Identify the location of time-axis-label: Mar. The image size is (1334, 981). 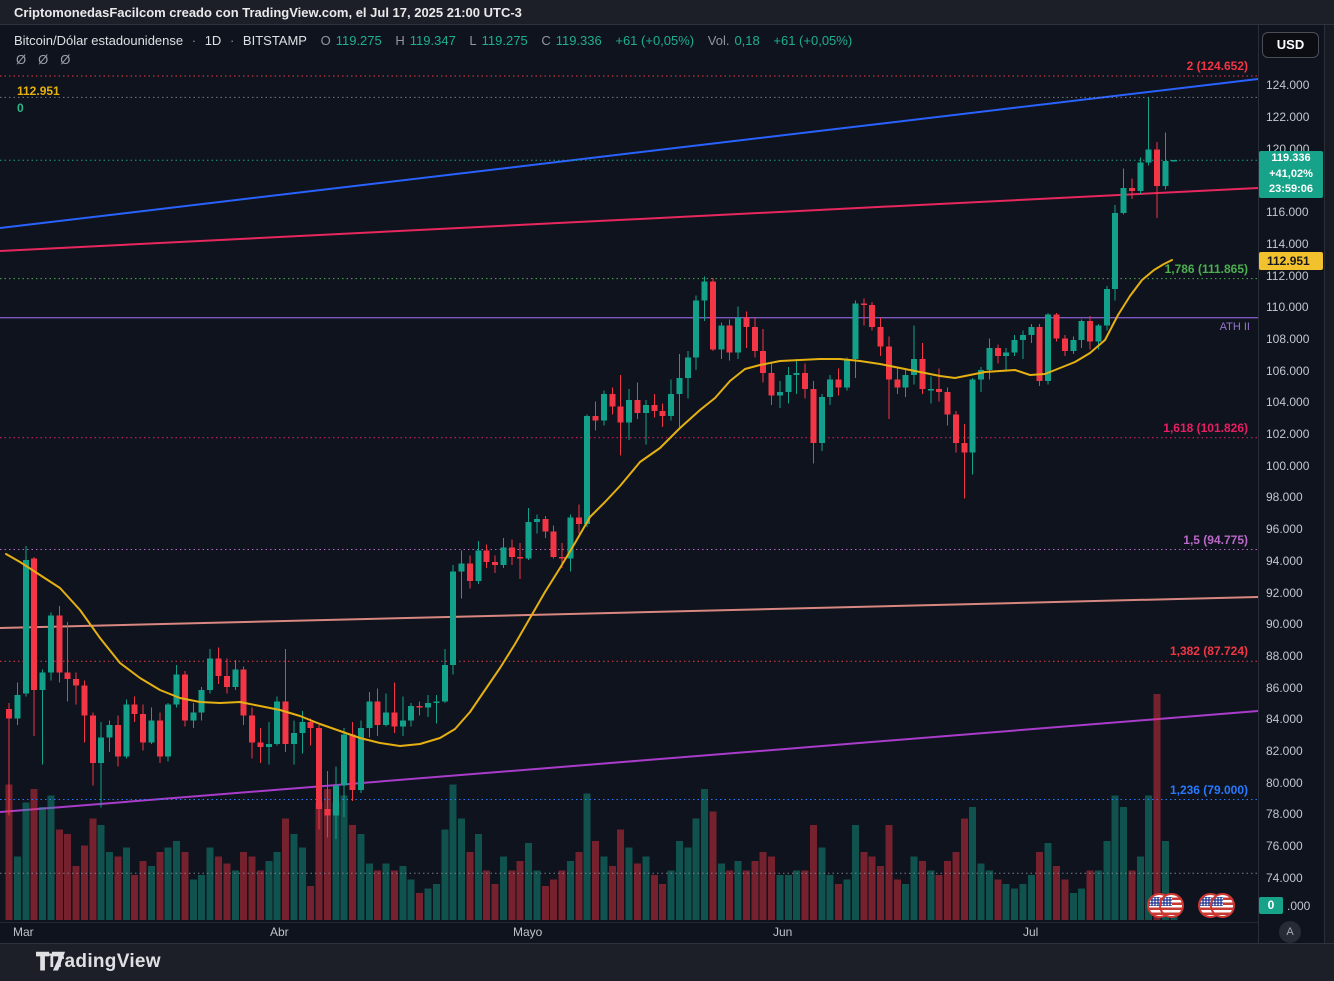
(23, 932).